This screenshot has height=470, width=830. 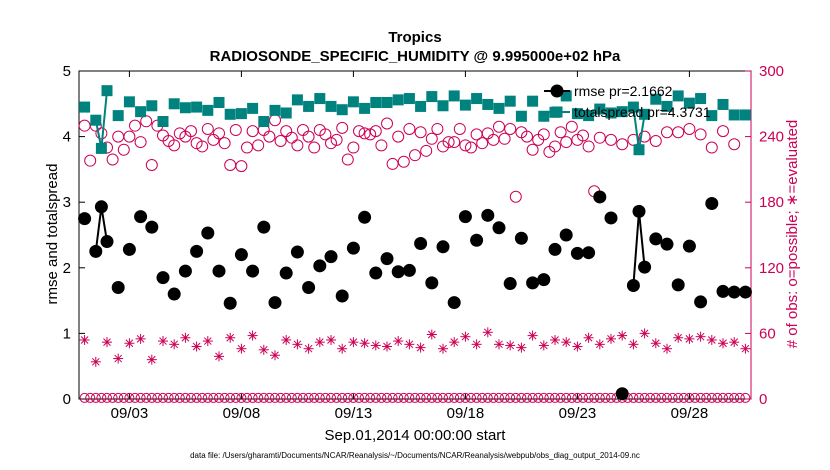 What do you see at coordinates (67, 137) in the screenshot?
I see `y-left-tick-label: 4` at bounding box center [67, 137].